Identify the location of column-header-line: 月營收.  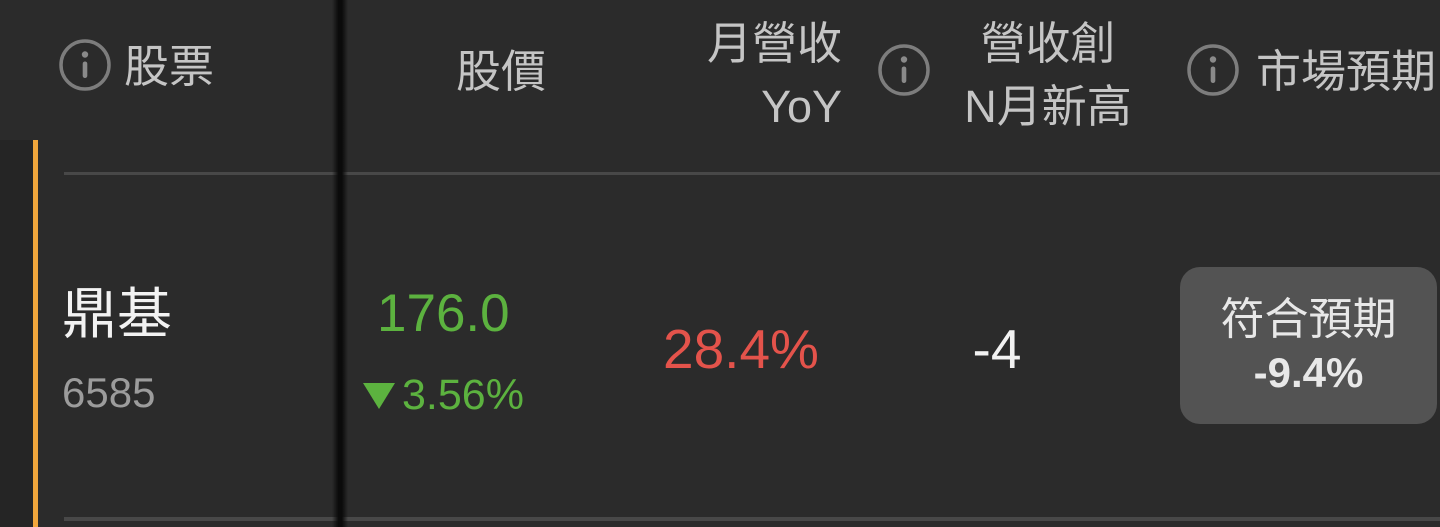
(774, 43).